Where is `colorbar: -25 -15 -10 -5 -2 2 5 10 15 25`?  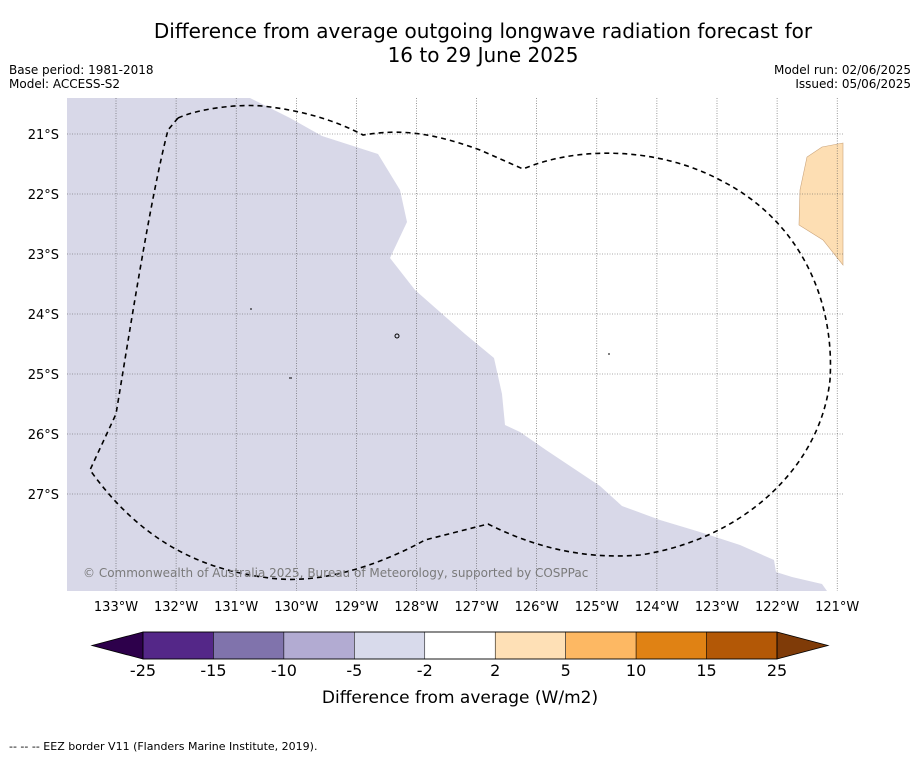 colorbar: -25 -15 -10 -5 -2 2 5 10 15 25 is located at coordinates (460, 655).